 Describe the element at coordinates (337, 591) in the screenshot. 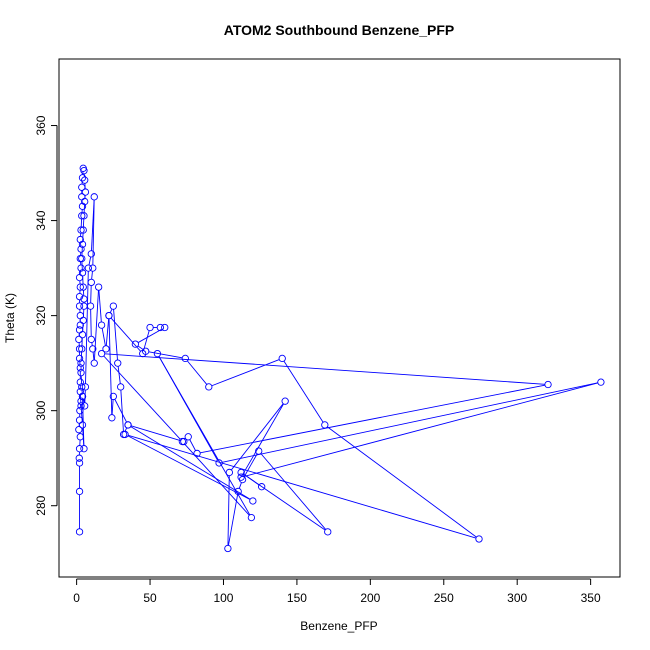

I see `x-axis: 0 50 100 150 200 250 300 350` at that location.